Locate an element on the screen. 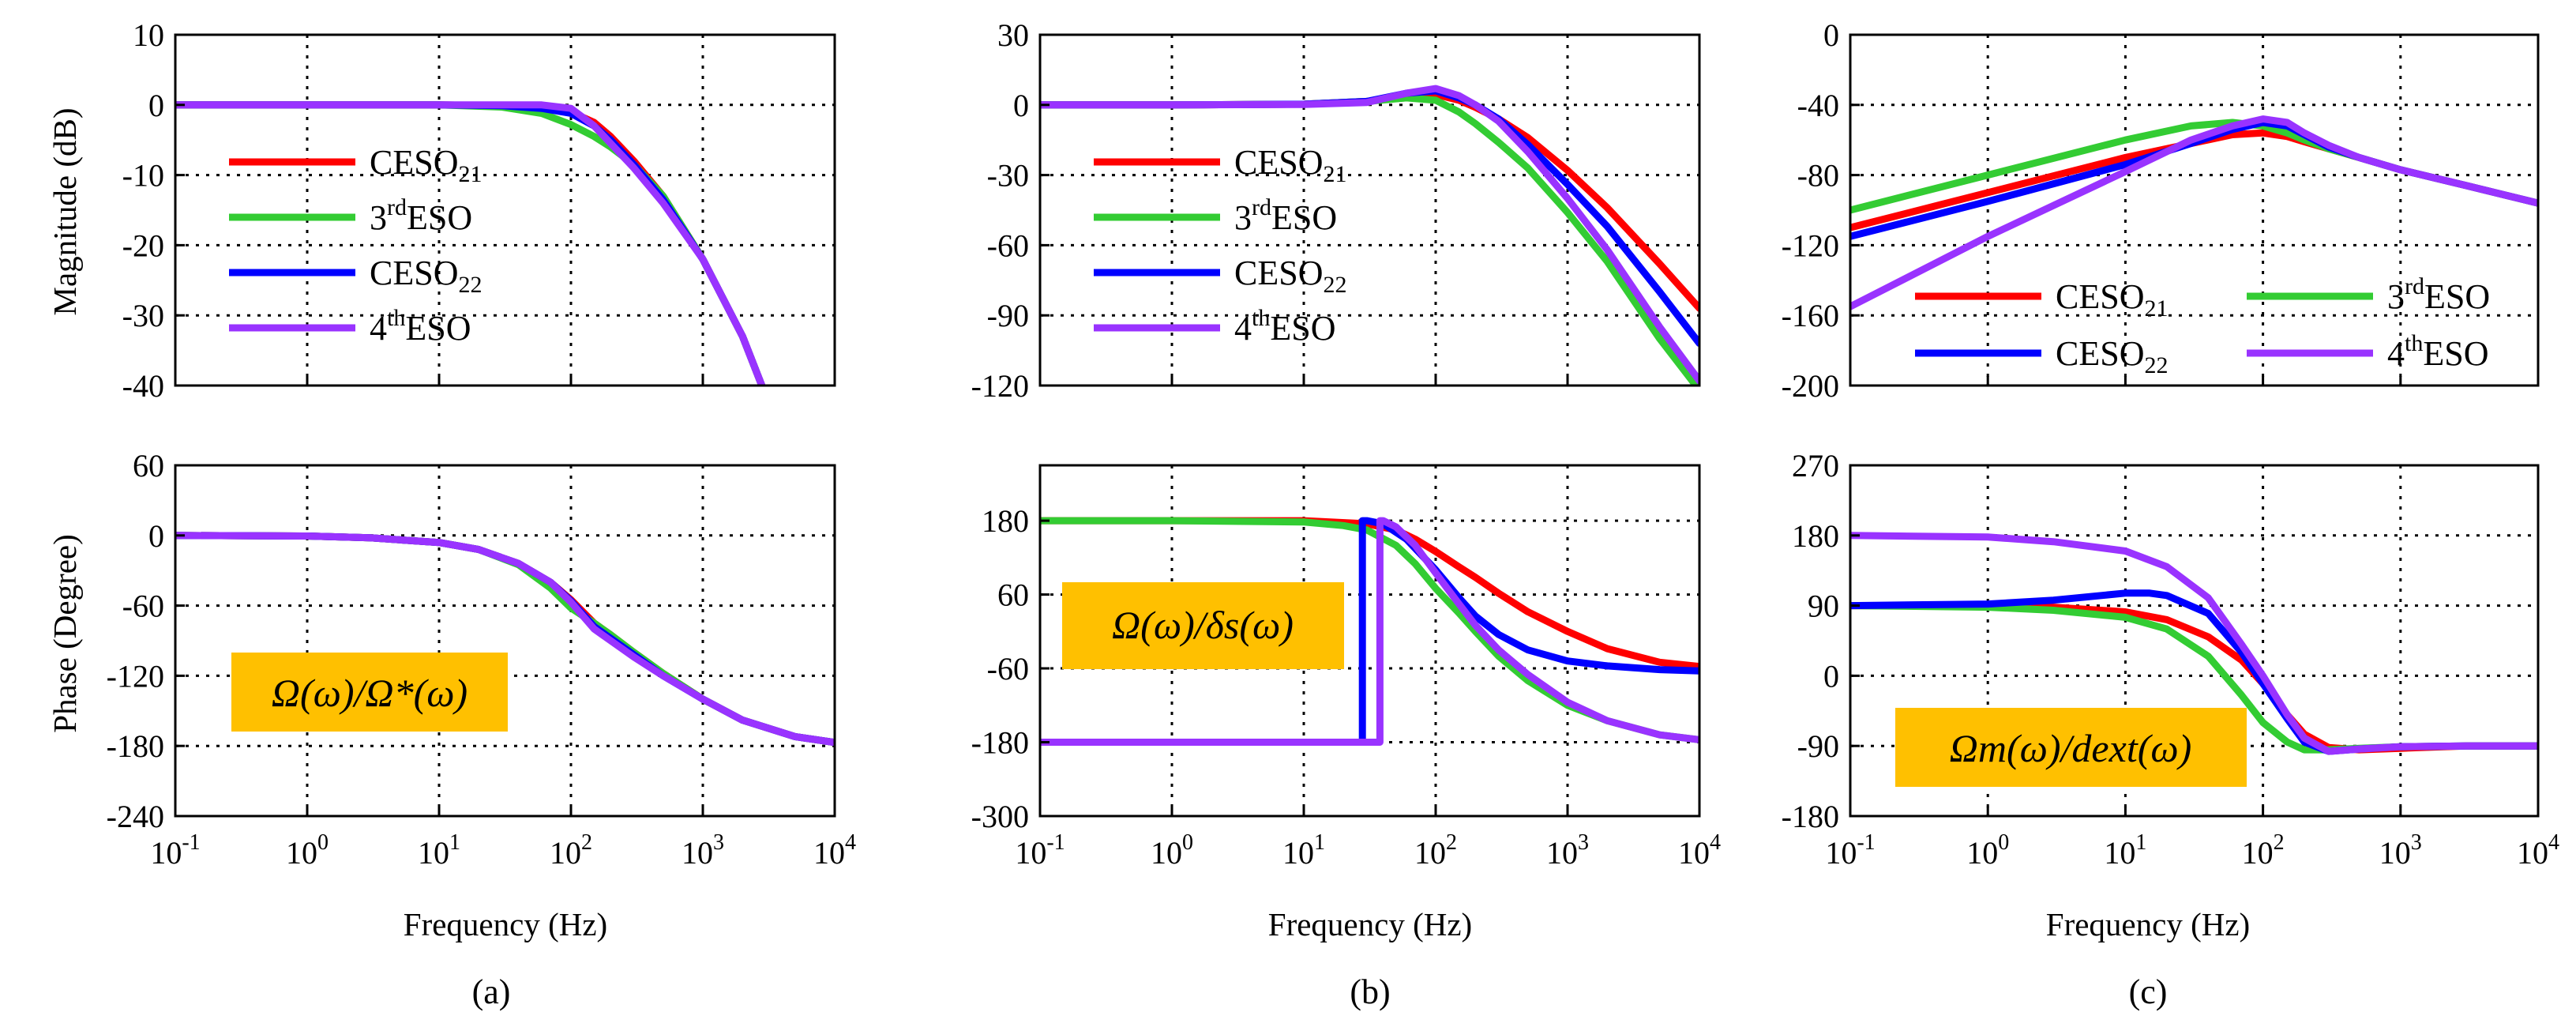 The image size is (2576, 1027). xlabel-panel-c: Frequency (Hz) is located at coordinates (2148, 924).